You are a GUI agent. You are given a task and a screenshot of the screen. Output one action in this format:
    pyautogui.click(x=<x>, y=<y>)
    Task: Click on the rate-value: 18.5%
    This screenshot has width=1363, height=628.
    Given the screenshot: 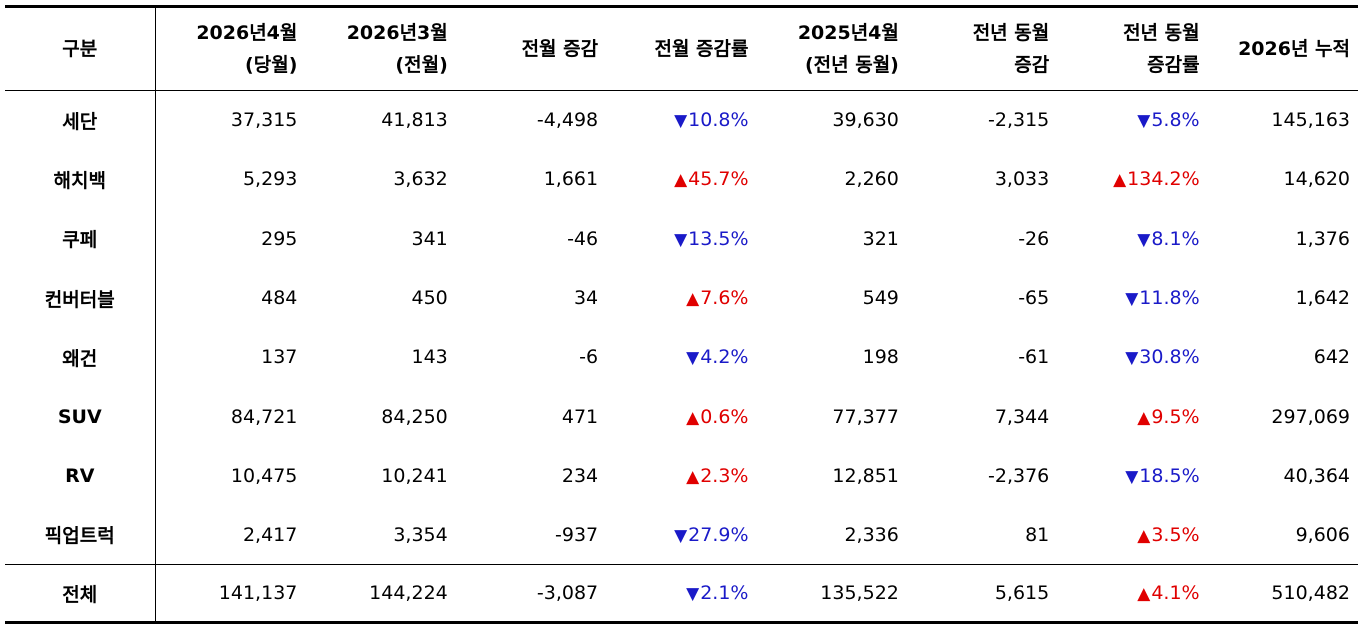 What is the action you would take?
    pyautogui.click(x=1169, y=475)
    